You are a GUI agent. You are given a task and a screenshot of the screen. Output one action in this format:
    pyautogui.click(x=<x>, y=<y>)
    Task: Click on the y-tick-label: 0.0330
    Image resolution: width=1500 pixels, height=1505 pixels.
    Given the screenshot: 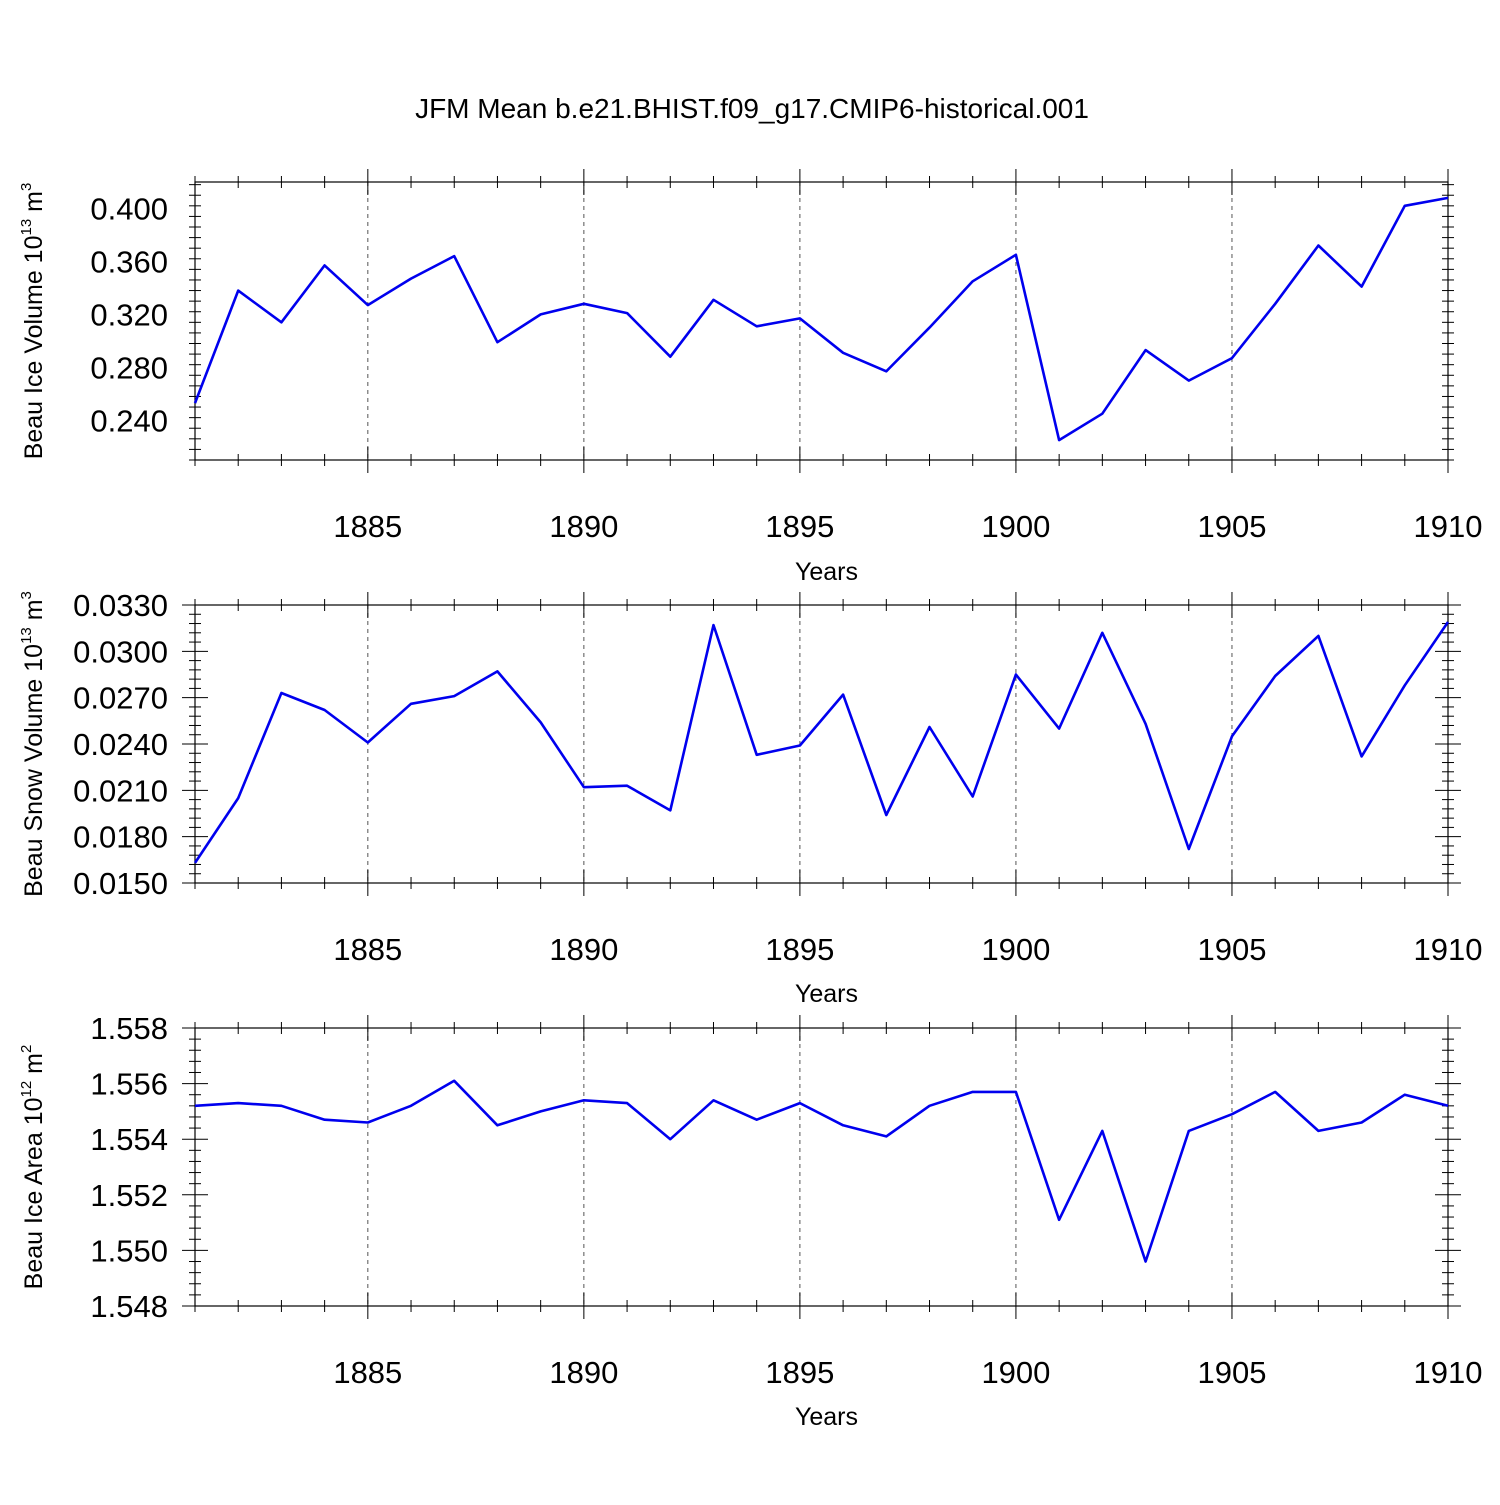 What is the action you would take?
    pyautogui.click(x=120, y=605)
    